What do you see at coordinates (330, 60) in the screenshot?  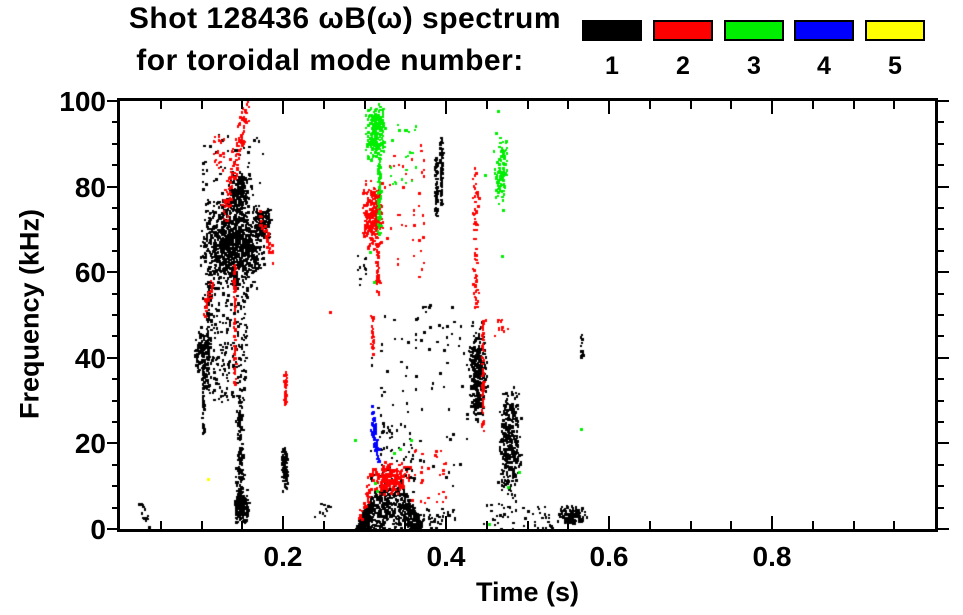 I see `chart-subtitle: for toroidal mode number:` at bounding box center [330, 60].